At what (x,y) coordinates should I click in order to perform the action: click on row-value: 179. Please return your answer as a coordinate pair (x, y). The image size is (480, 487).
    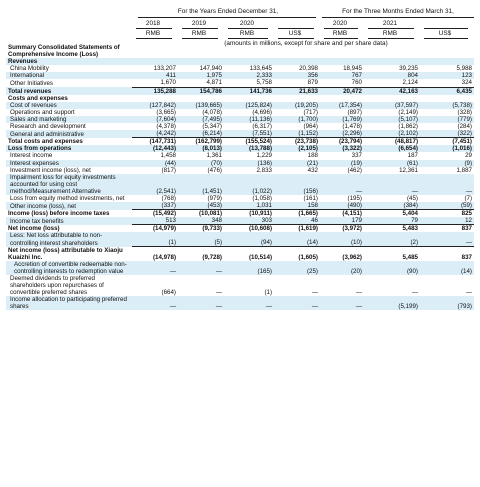
    Looking at the image, I should click on (342, 221).